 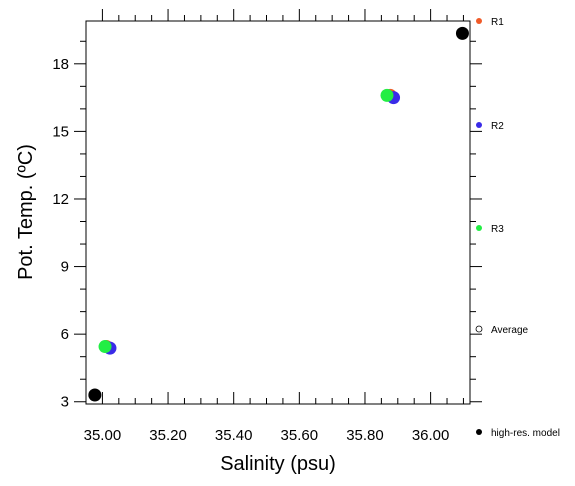 What do you see at coordinates (517, 228) in the screenshot?
I see `legend: R1 R2 R3 Average high-res. model` at bounding box center [517, 228].